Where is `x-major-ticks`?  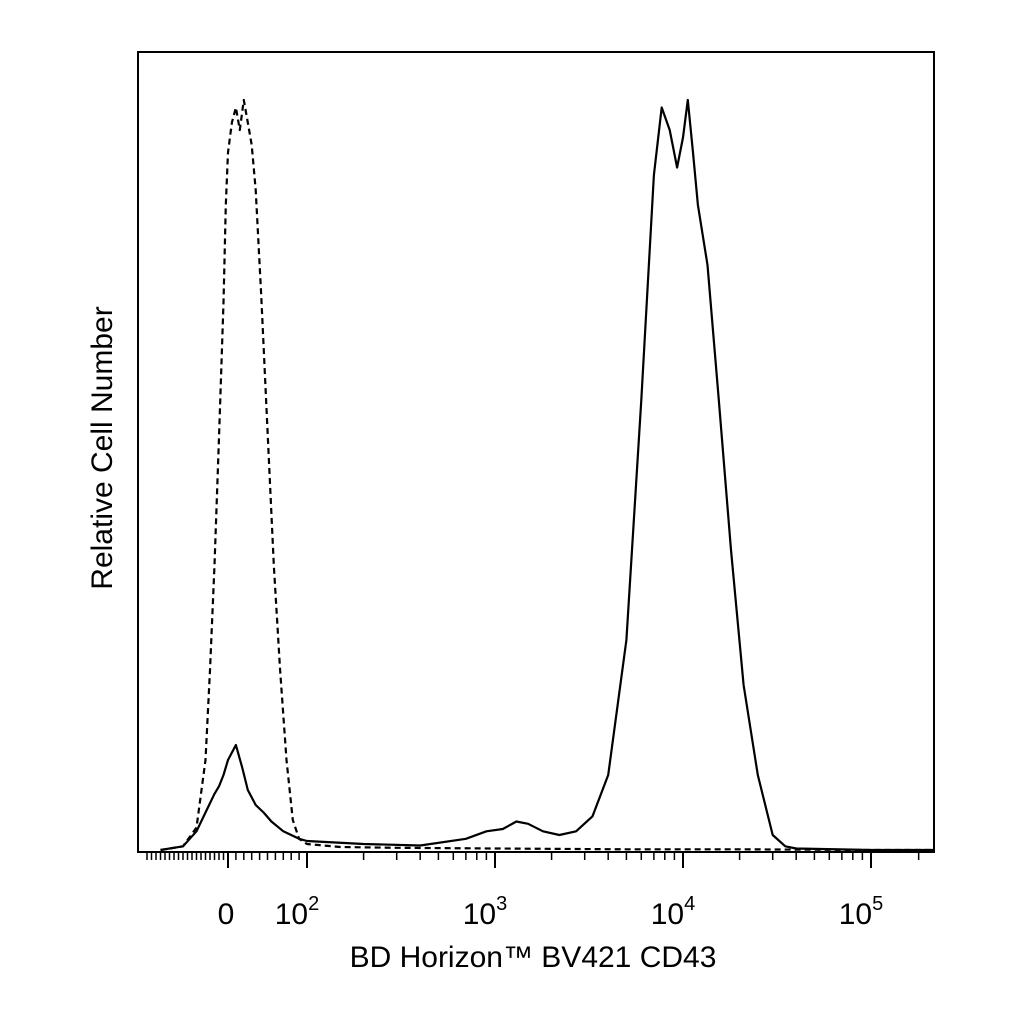
x-major-ticks is located at coordinates (549, 860).